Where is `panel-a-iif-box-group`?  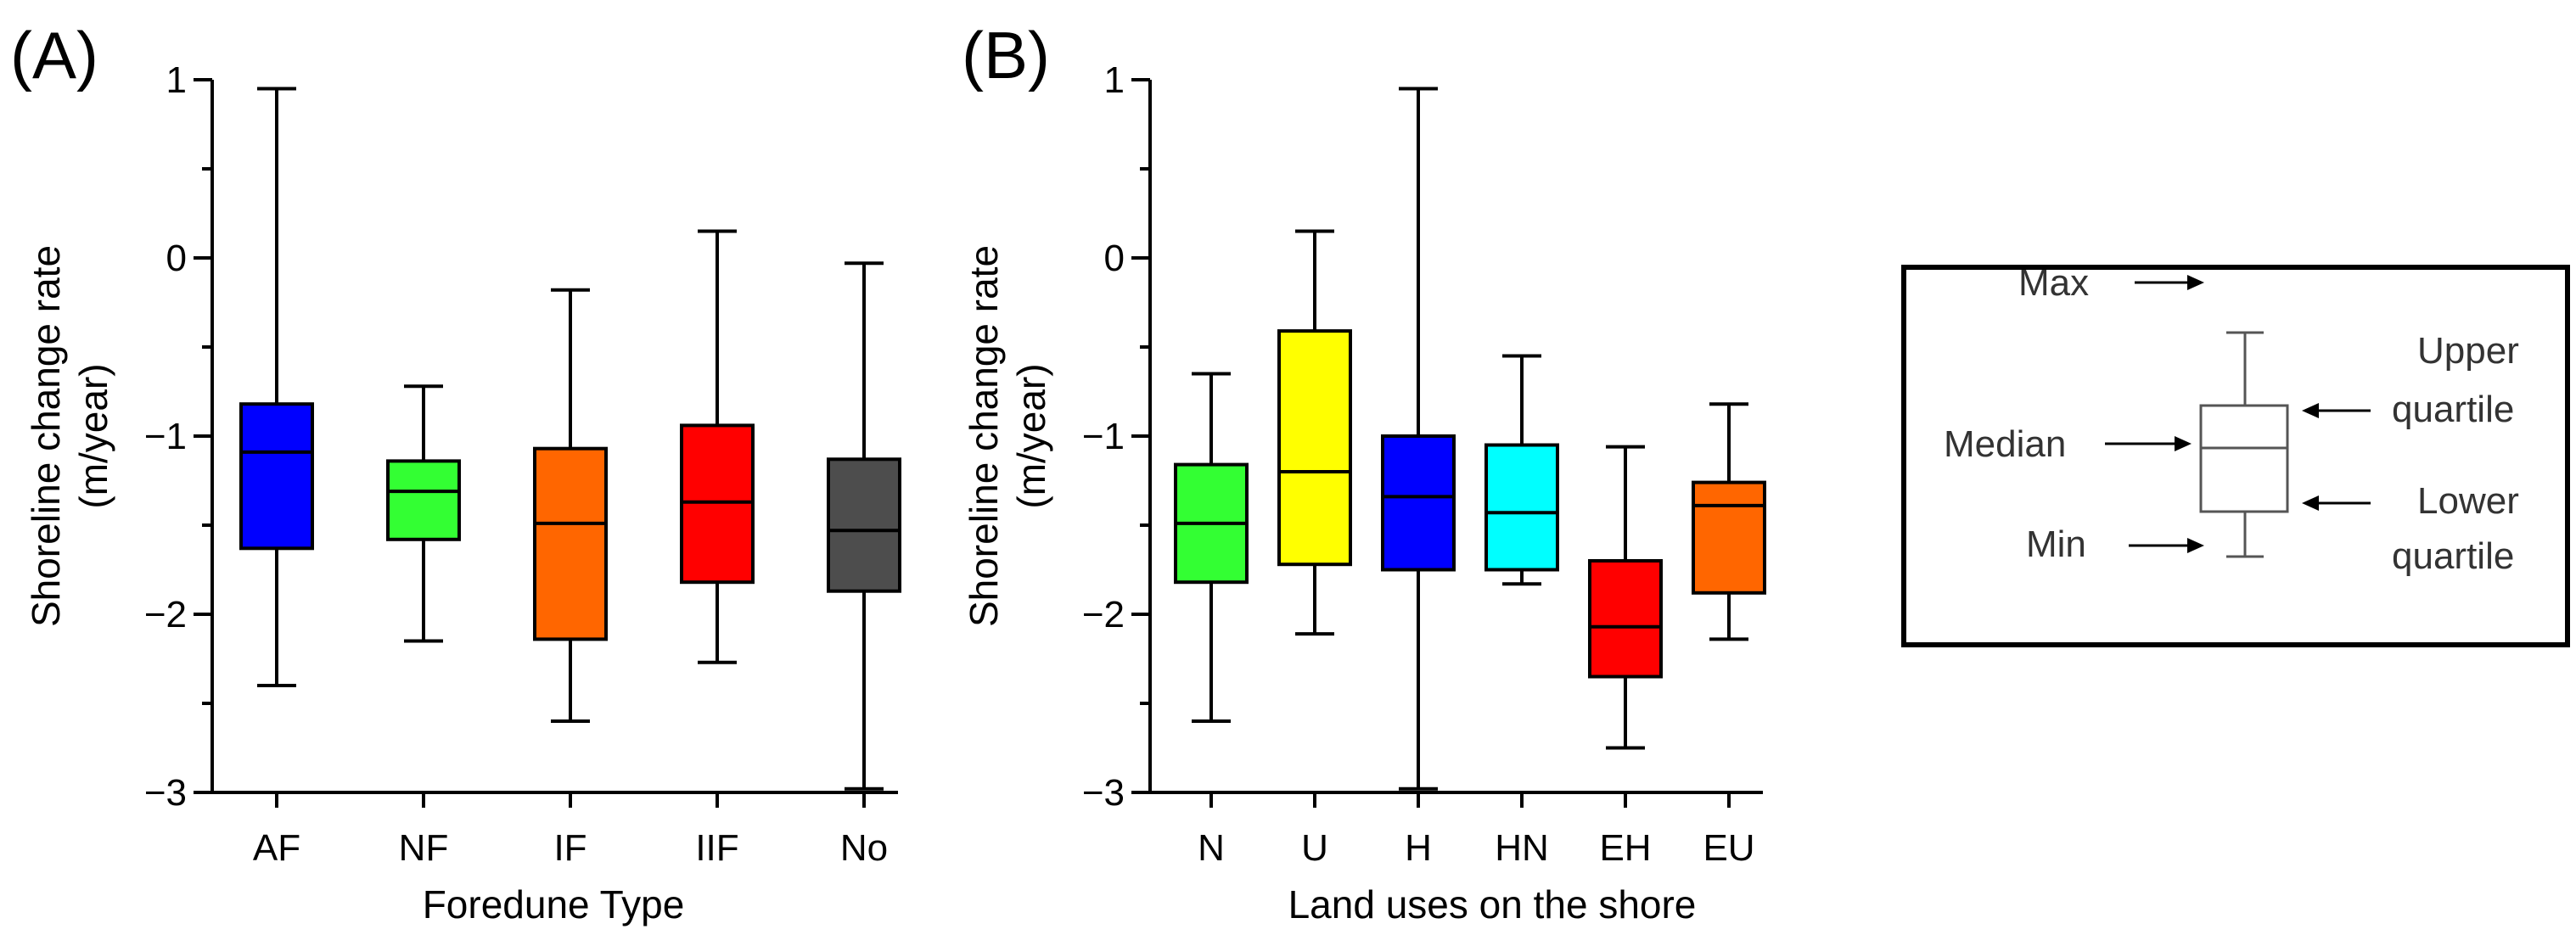
panel-a-iif-box-group is located at coordinates (717, 446).